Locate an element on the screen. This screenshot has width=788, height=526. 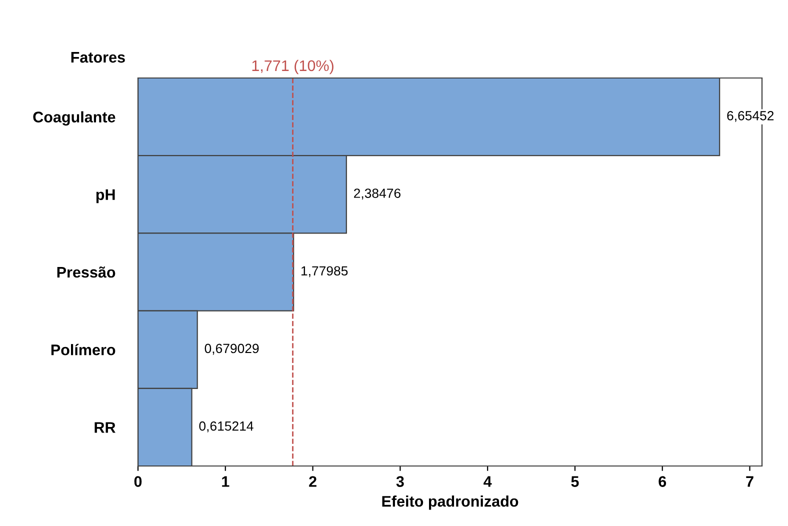
data-label: 1,77985 is located at coordinates (325, 272).